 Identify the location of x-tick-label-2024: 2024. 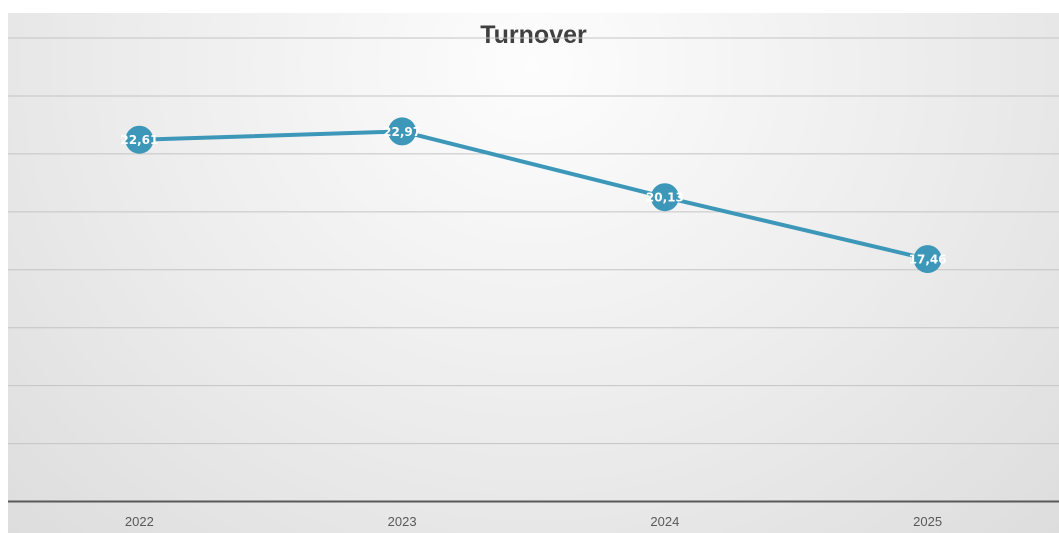
(664, 521).